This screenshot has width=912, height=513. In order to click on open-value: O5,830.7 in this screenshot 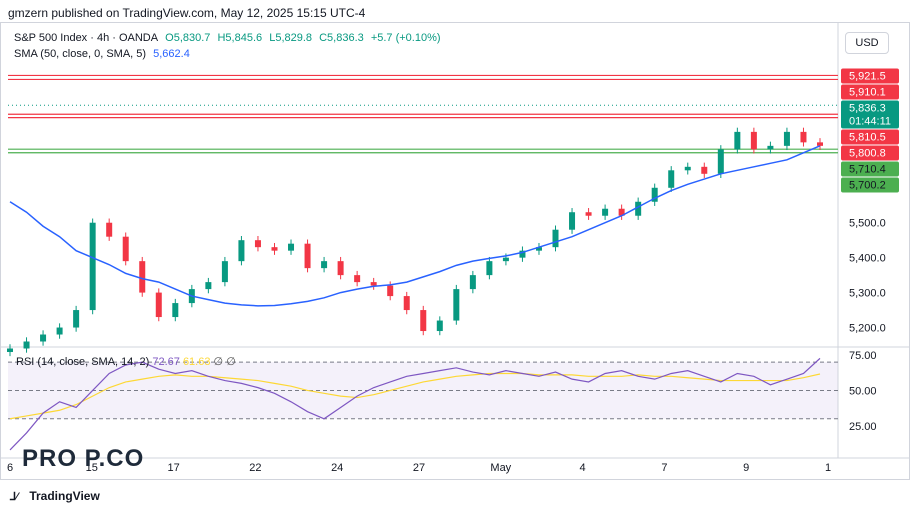, I will do `click(188, 38)`.